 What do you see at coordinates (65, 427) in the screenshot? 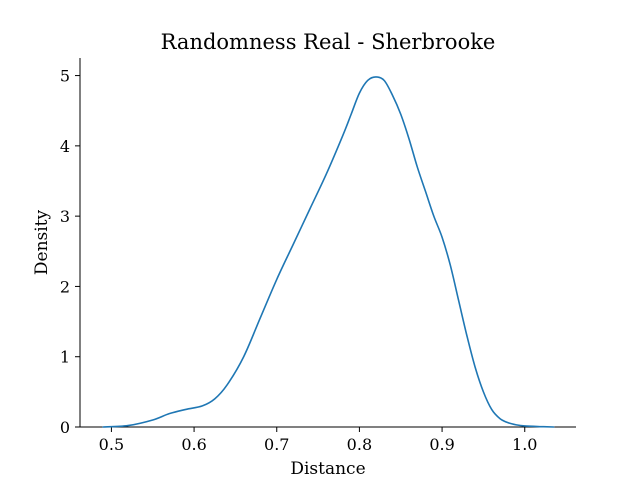
I see `y-tick-label: 0` at bounding box center [65, 427].